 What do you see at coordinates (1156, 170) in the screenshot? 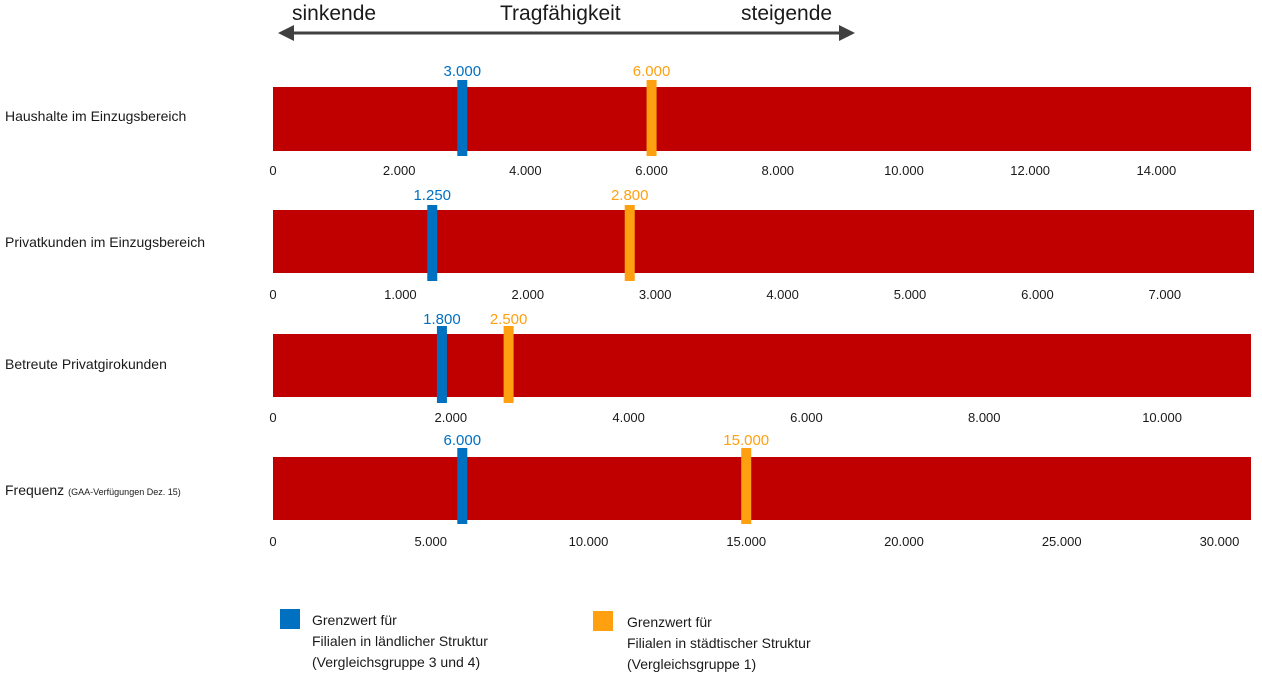
I see `tick-label-row-1-7: 14.000` at bounding box center [1156, 170].